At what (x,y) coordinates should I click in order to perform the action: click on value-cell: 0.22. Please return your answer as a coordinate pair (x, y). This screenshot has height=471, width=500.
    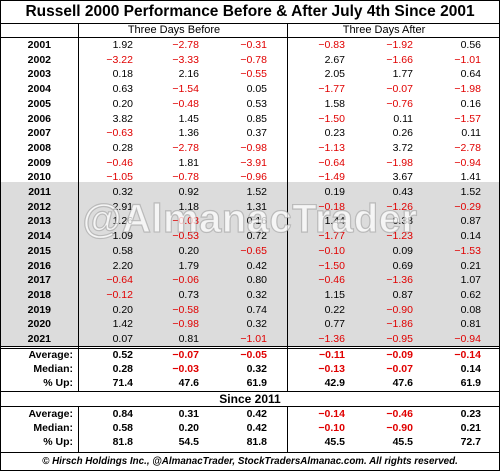
    Looking at the image, I should click on (334, 309).